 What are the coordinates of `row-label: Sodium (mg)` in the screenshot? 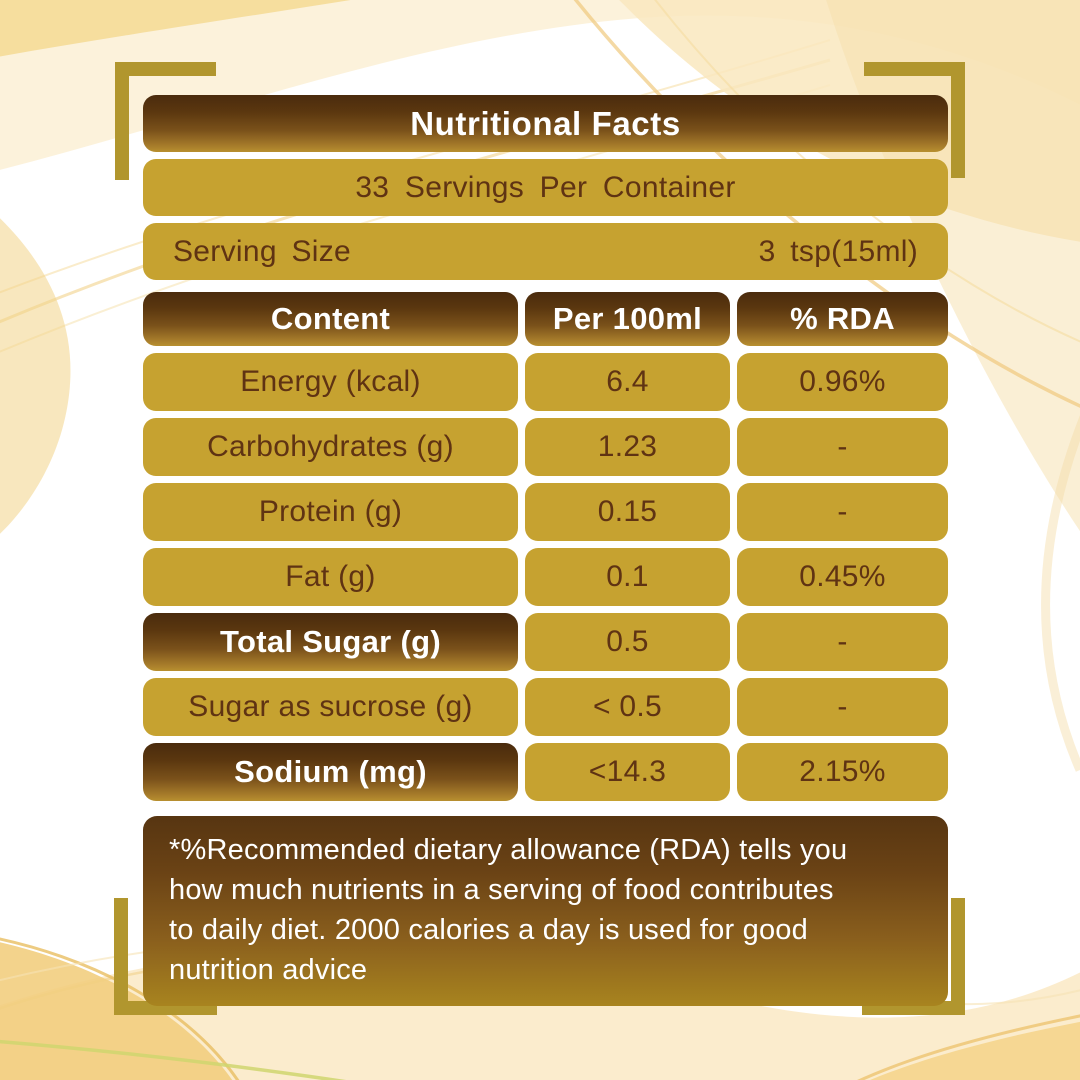 It's located at (330, 772).